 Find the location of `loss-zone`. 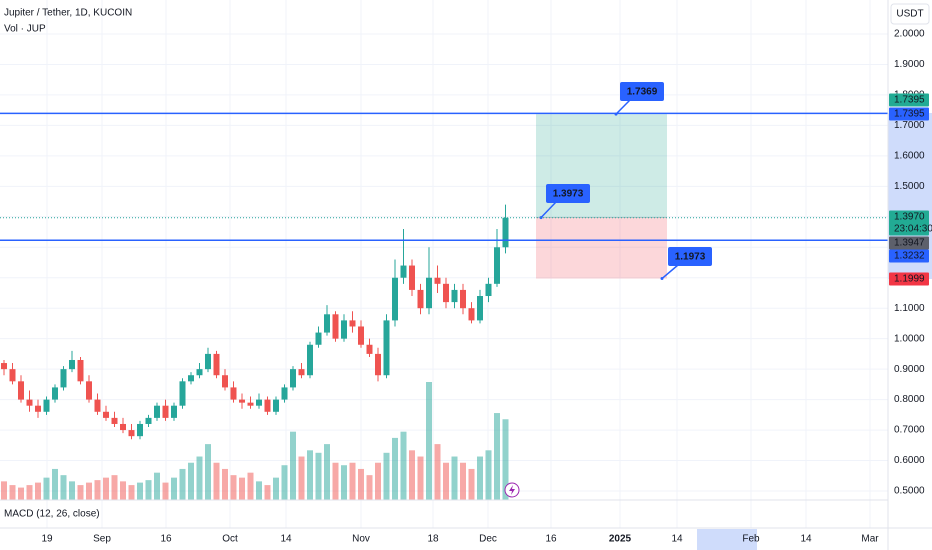

loss-zone is located at coordinates (601, 248).